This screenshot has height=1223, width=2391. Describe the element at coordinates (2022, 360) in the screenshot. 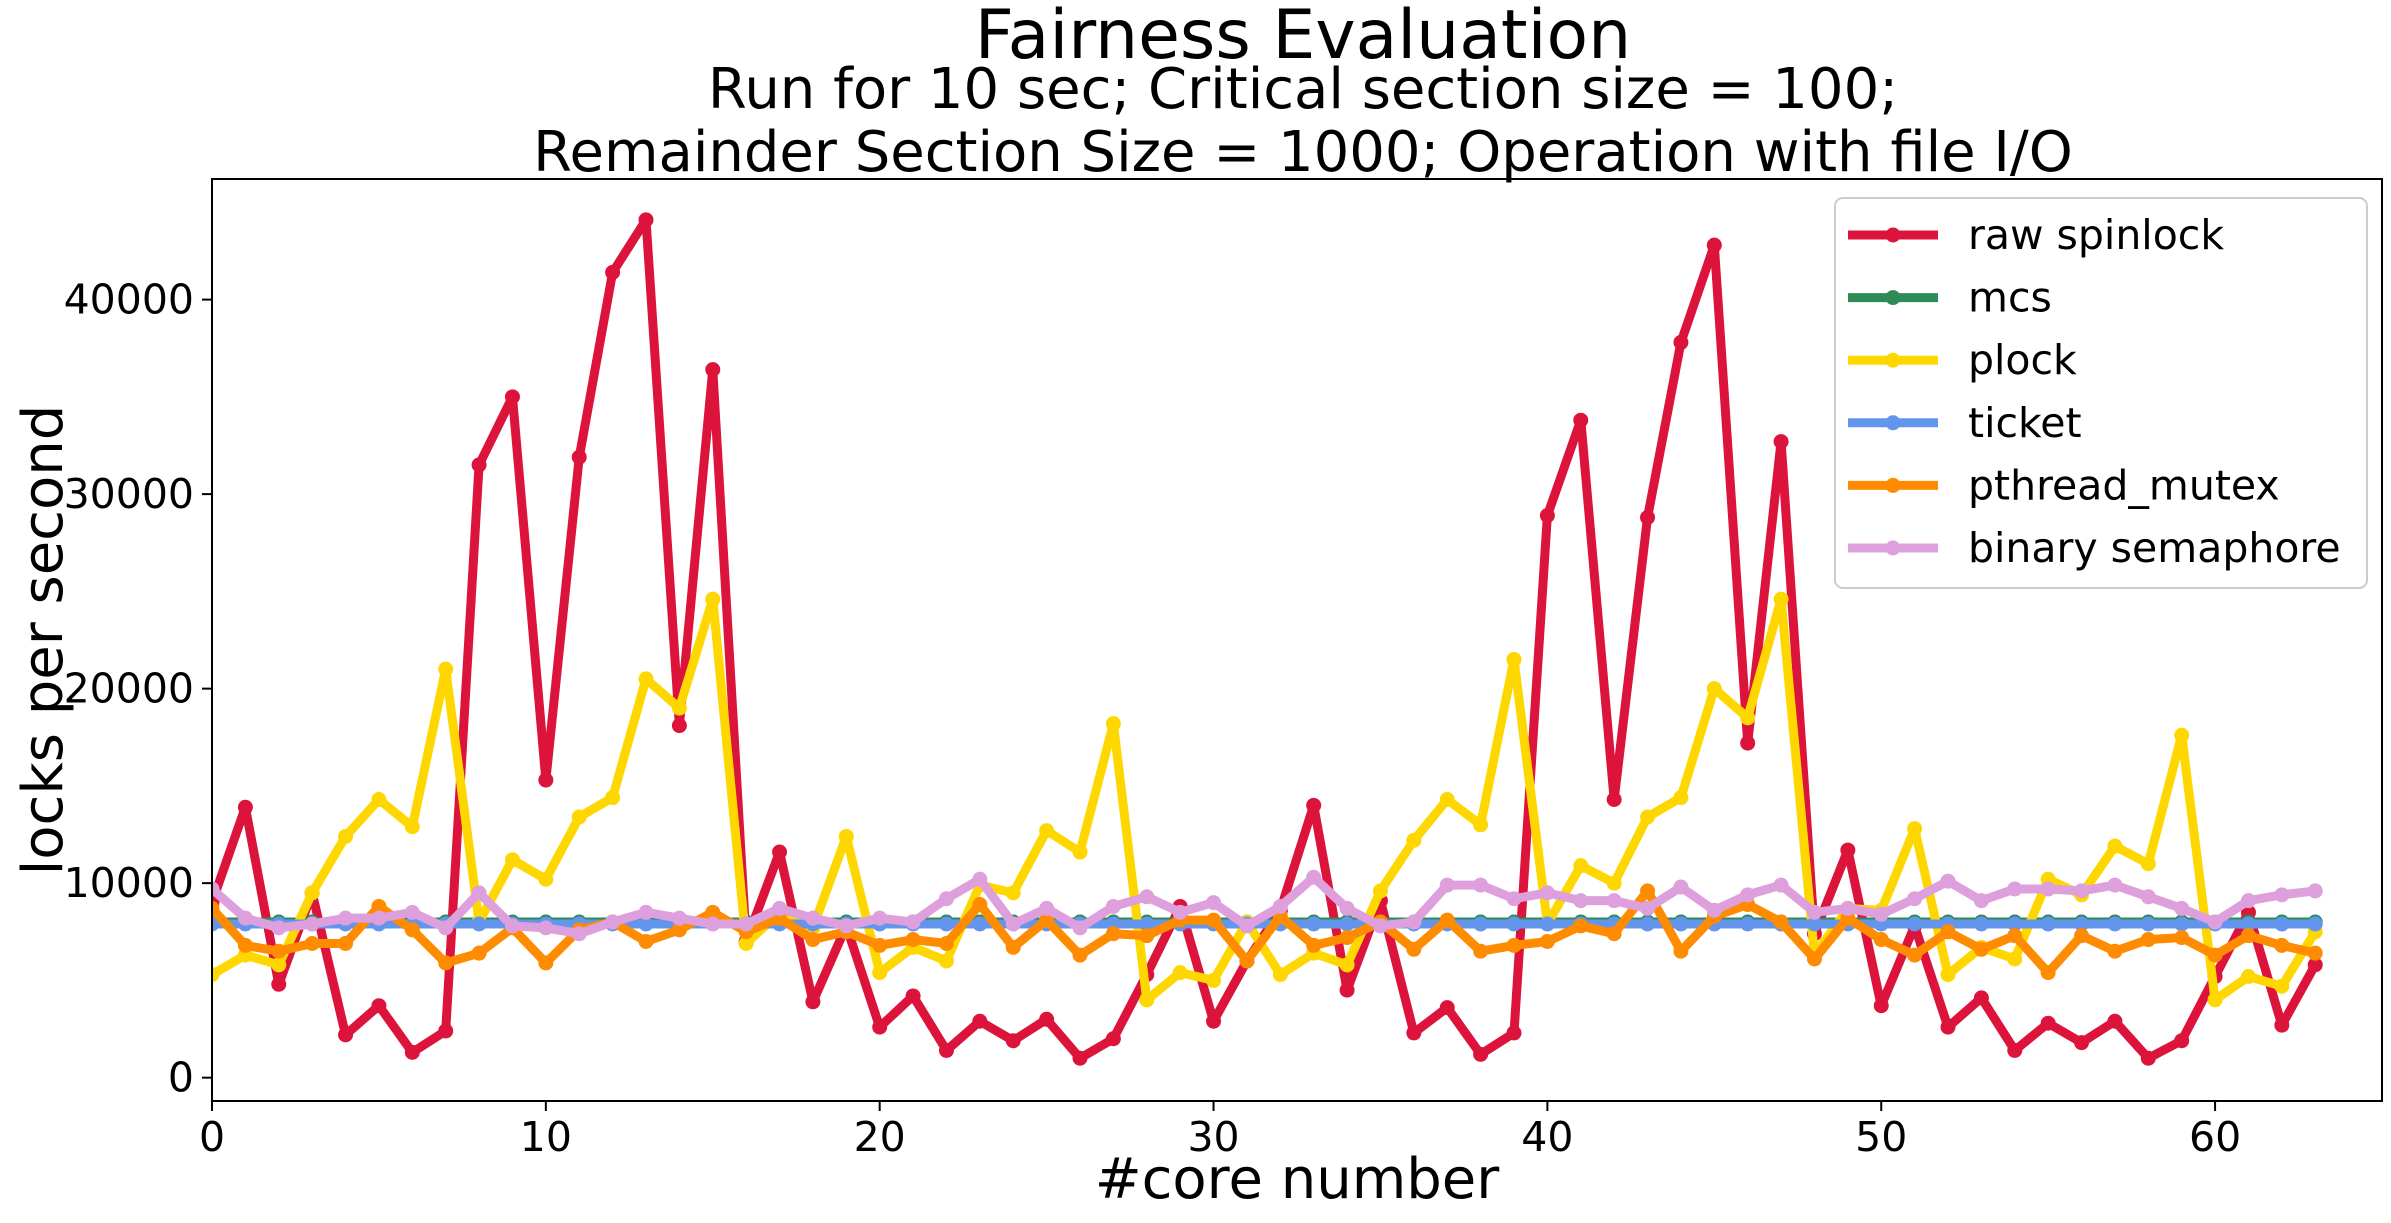

I see `legend-label: plock` at that location.